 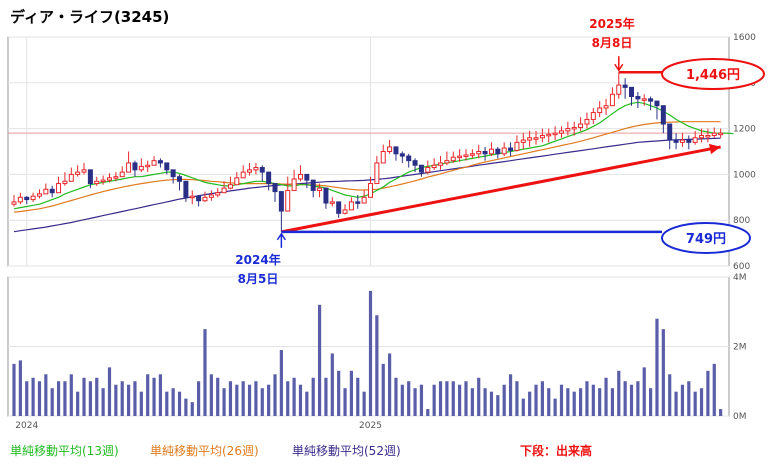 What do you see at coordinates (715, 149) in the screenshot?
I see `uptrend-arrowhead` at bounding box center [715, 149].